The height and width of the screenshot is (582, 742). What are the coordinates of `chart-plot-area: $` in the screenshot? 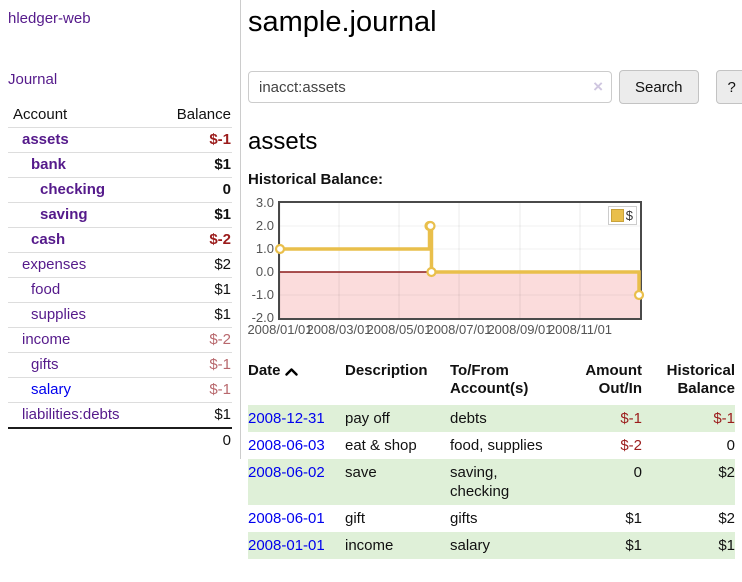 It's located at (459, 260).